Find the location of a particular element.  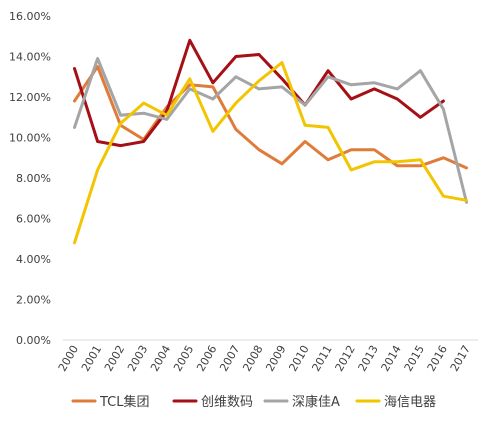

y-tick-label: 8.00% is located at coordinates (33, 178).